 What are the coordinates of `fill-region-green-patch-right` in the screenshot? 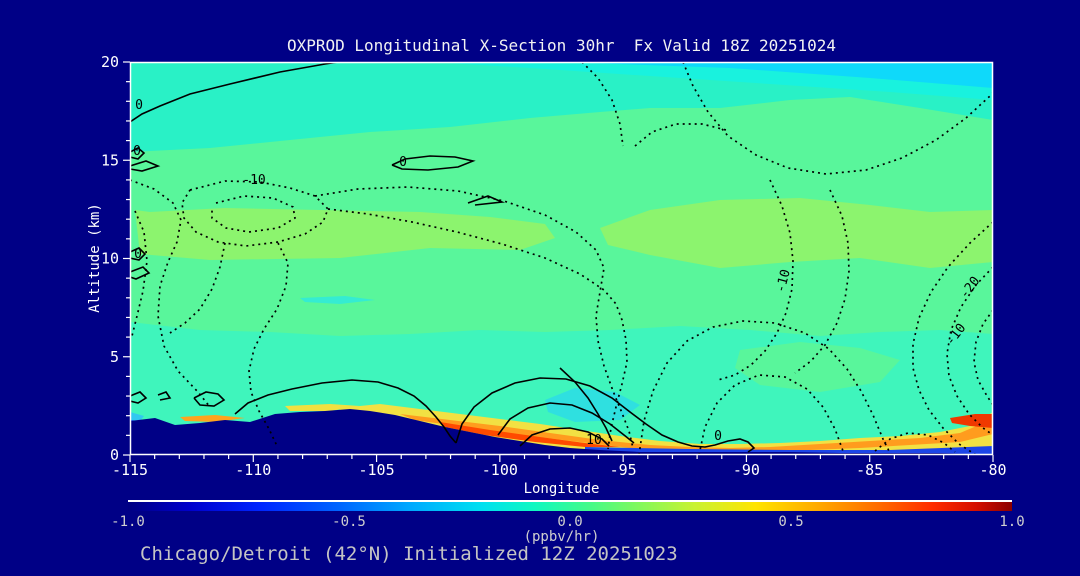 It's located at (817, 367).